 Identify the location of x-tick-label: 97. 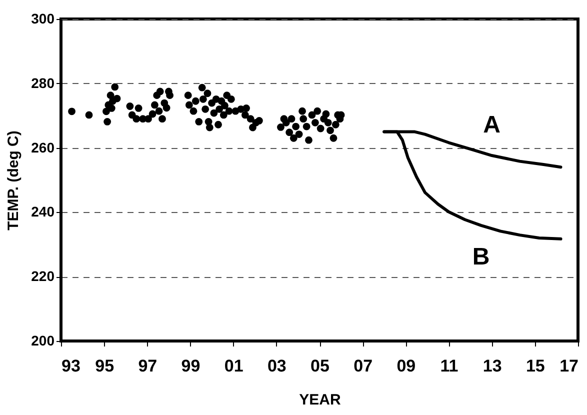
(148, 366).